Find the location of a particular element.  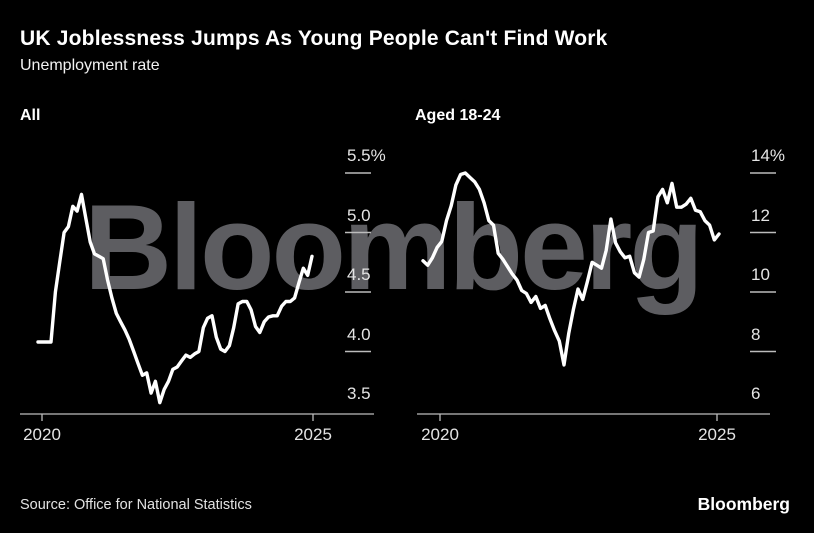

y-tick-label-1-12: 12 is located at coordinates (760, 215).